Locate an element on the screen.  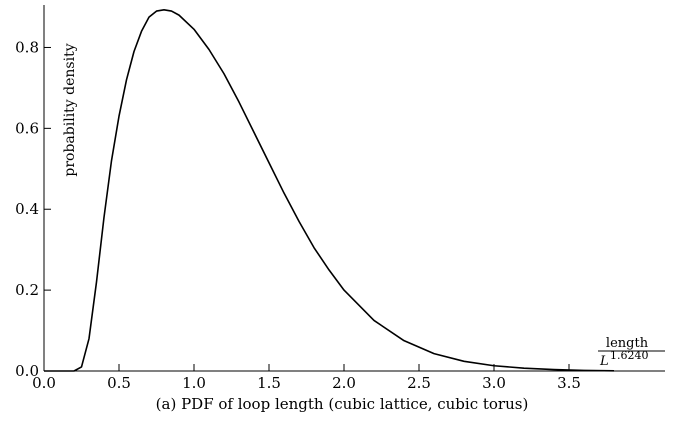
y-tick-label: 0.6 is located at coordinates (27, 128).